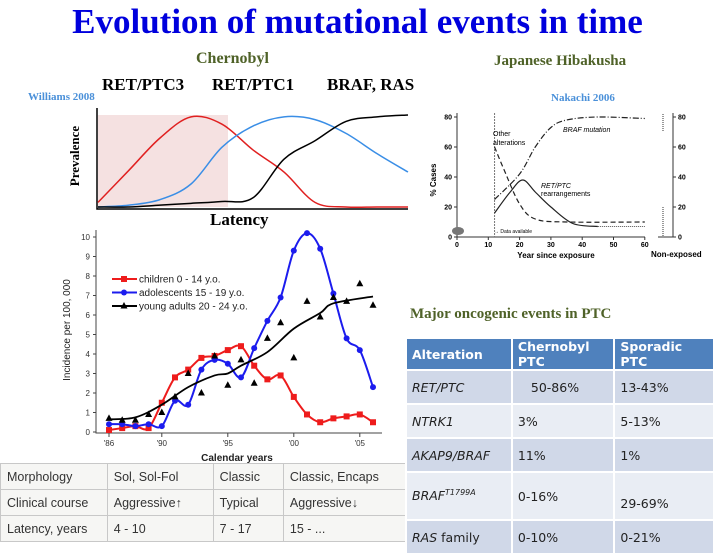  I want to click on y-tick-label: 20, so click(448, 208).